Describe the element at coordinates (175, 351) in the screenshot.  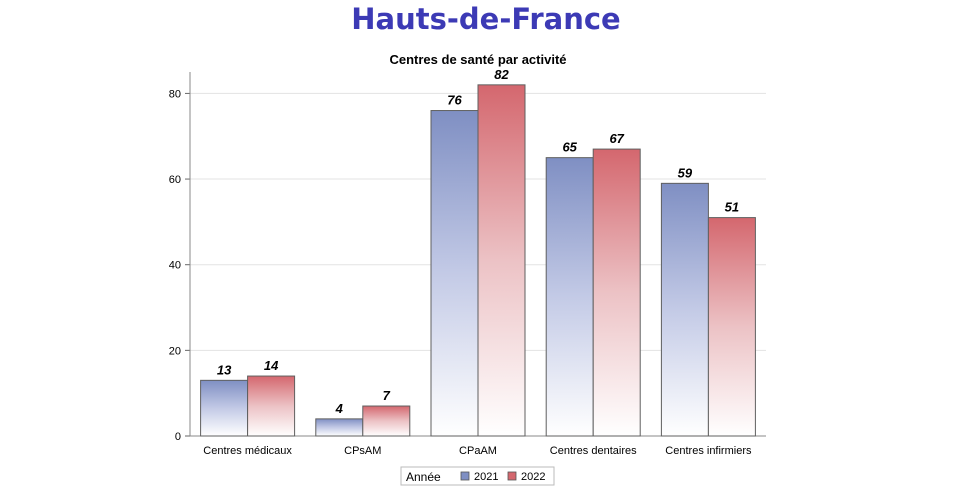
I see `y-tick-label: 20` at that location.